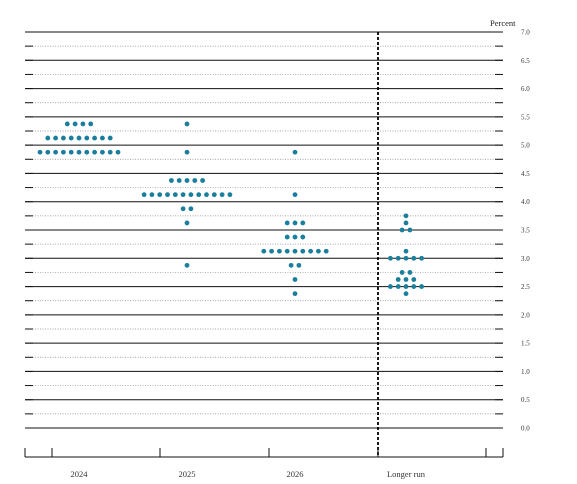  I want to click on y-axis-unit-label: Percent, so click(503, 23).